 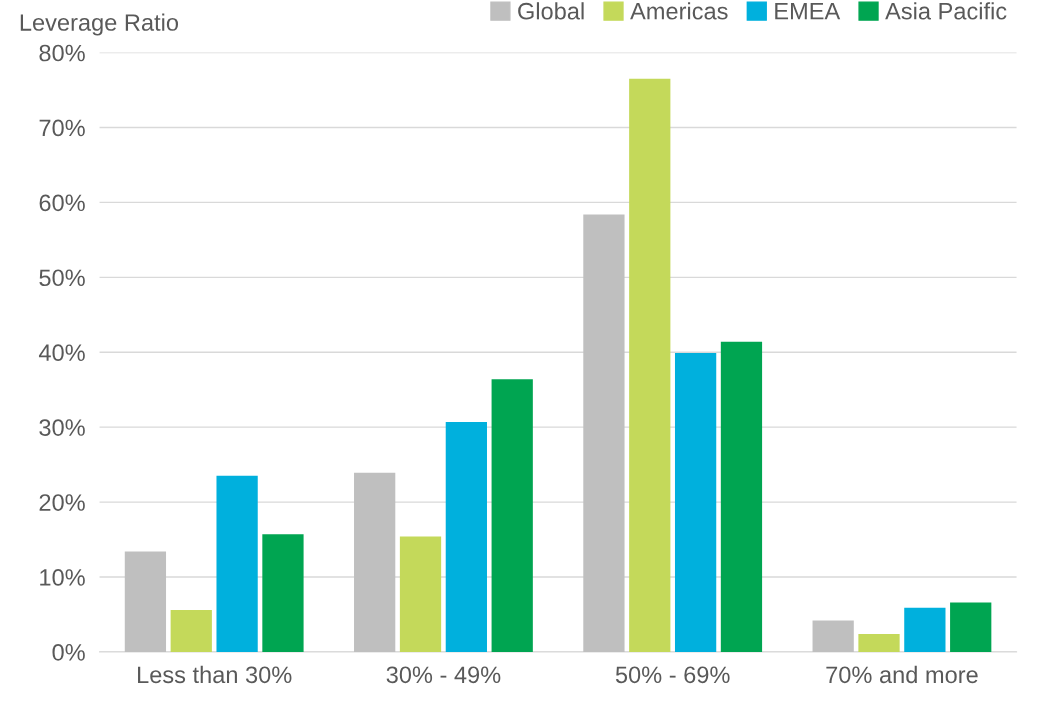 I want to click on x-tick-label: 50% - 69%, so click(x=672, y=675).